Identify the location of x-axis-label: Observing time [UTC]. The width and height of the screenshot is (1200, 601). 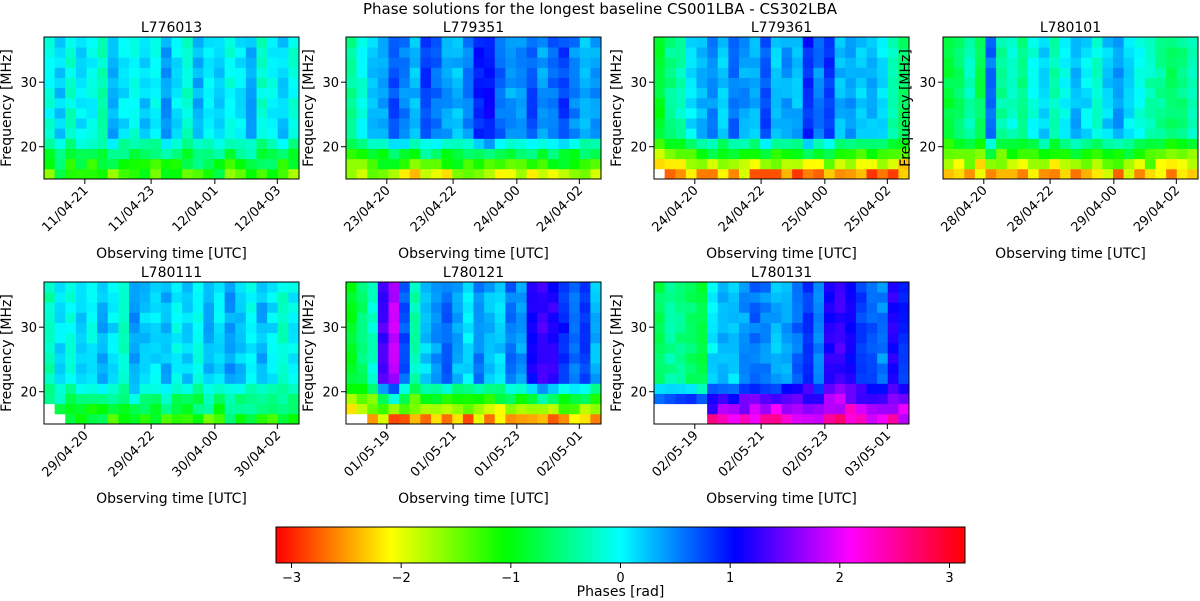
(473, 499).